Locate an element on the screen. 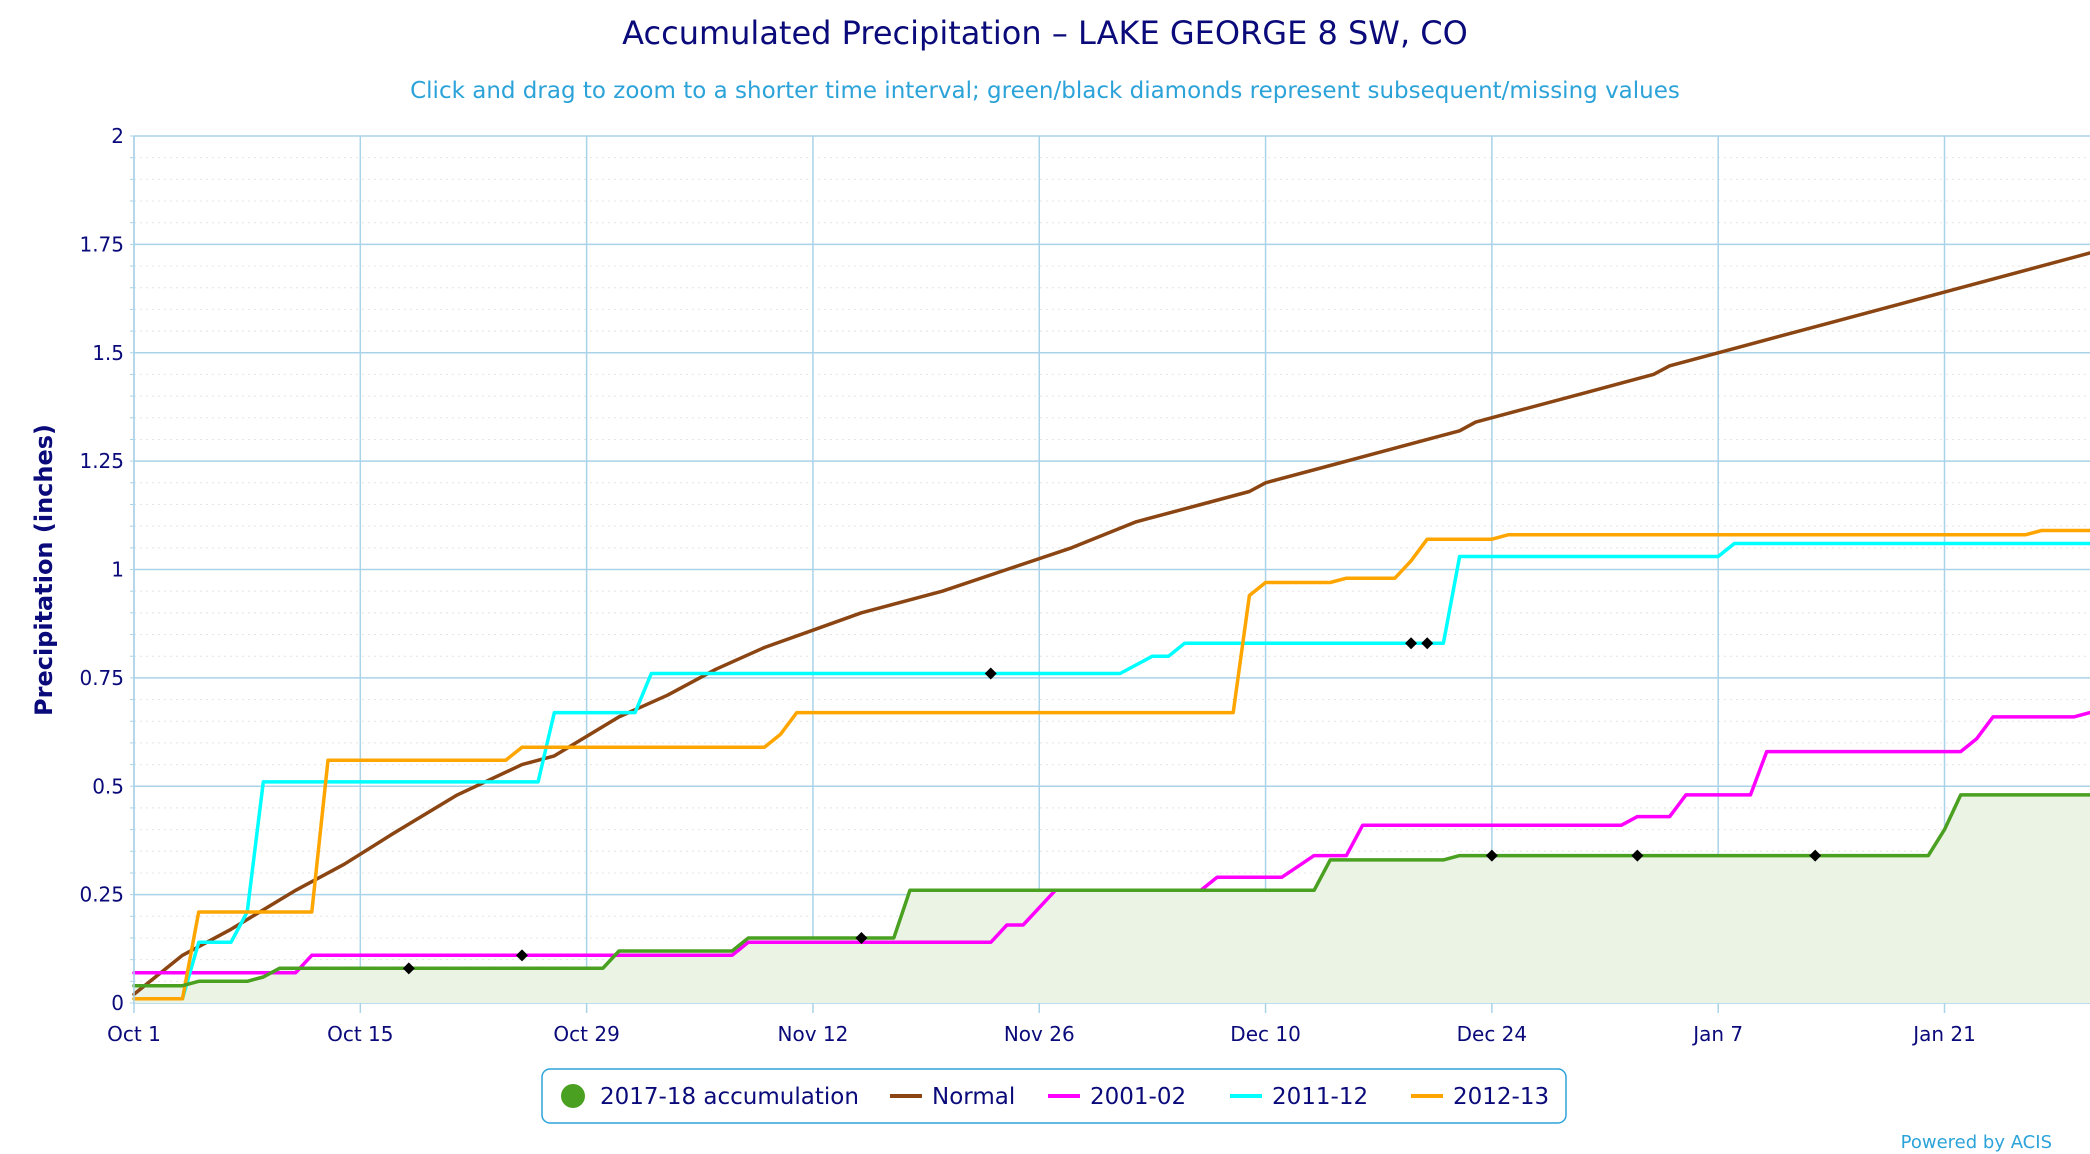  legend-label: 2011-12 is located at coordinates (1320, 1097).